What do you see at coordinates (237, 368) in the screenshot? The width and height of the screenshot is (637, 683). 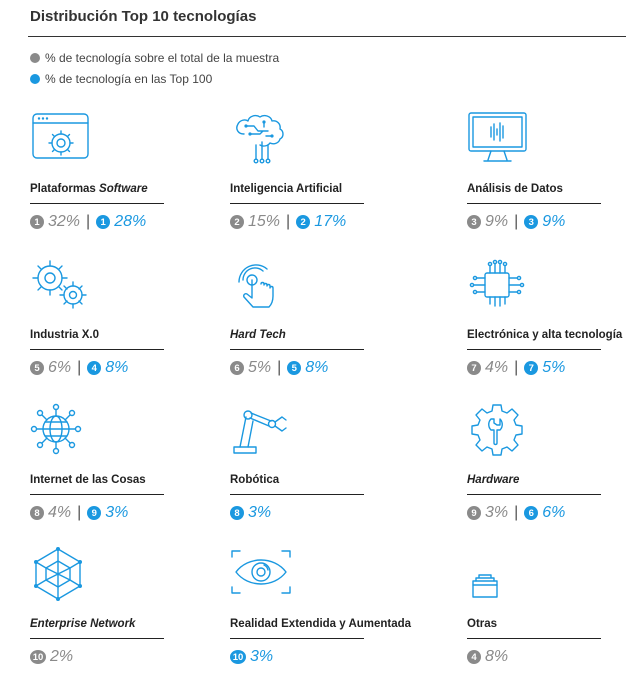 I see `gray-rank-badge: 6` at bounding box center [237, 368].